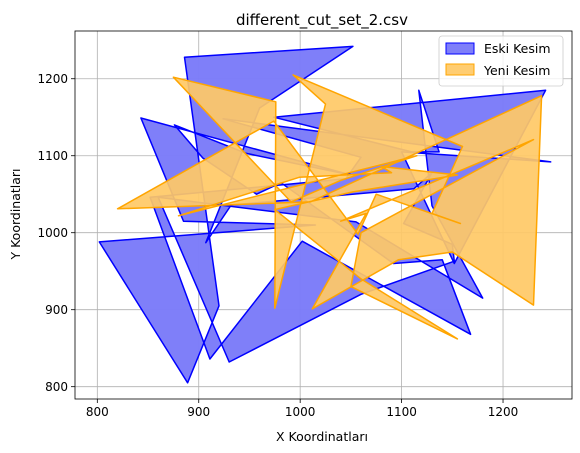  What do you see at coordinates (56, 310) in the screenshot?
I see `y-tick-label-900: 900` at bounding box center [56, 310].